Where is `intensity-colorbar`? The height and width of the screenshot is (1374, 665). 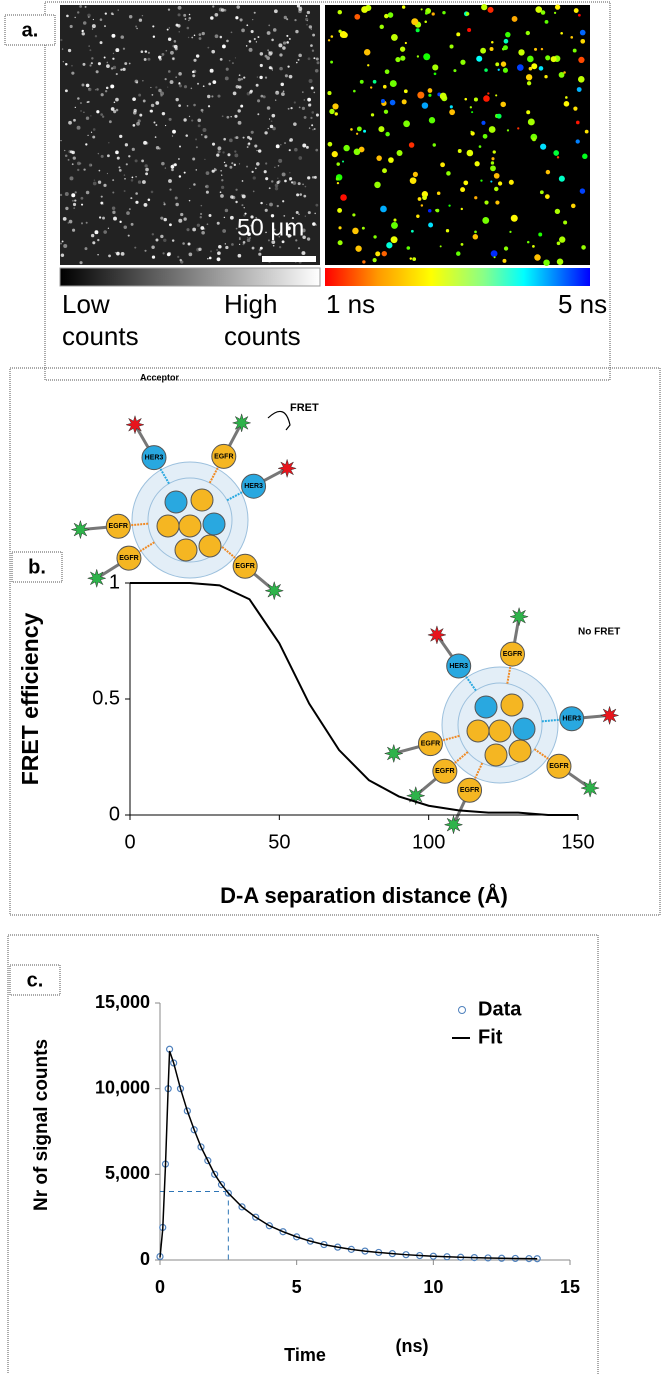
intensity-colorbar is located at coordinates (190, 277).